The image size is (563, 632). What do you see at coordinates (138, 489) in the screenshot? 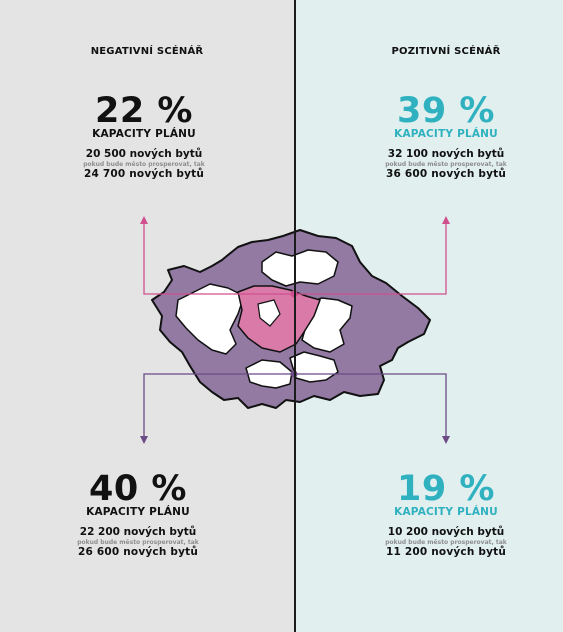
I see `percent-value: 40 %` at bounding box center [138, 489].